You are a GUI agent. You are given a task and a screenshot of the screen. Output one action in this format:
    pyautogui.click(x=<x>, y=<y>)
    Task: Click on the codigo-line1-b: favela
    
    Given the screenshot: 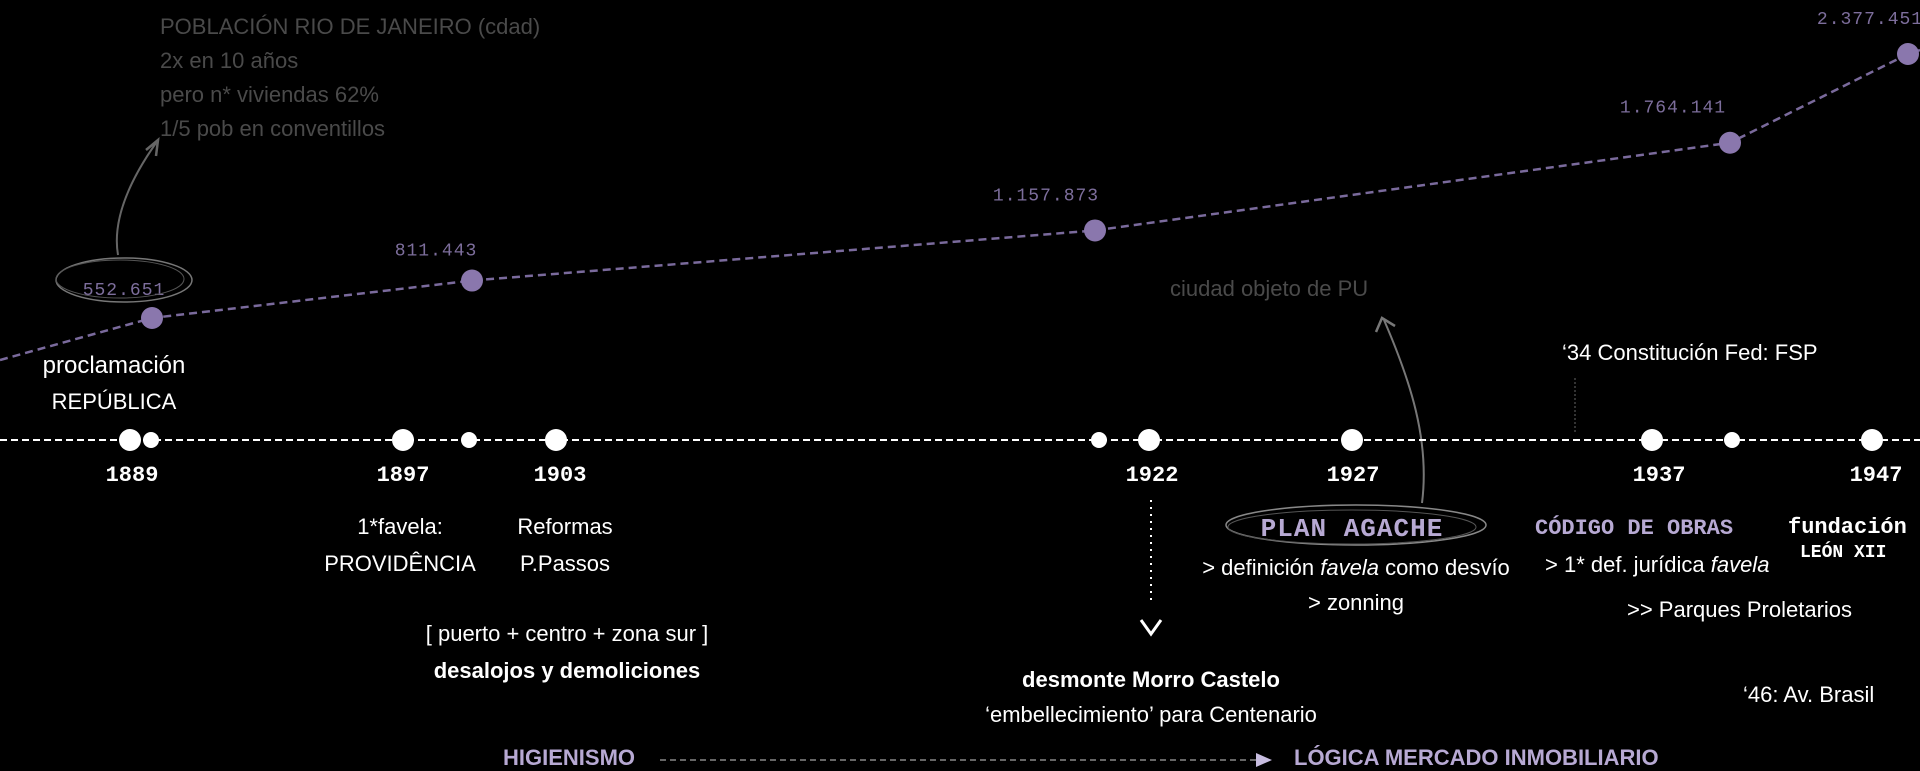 What is the action you would take?
    pyautogui.click(x=1740, y=564)
    